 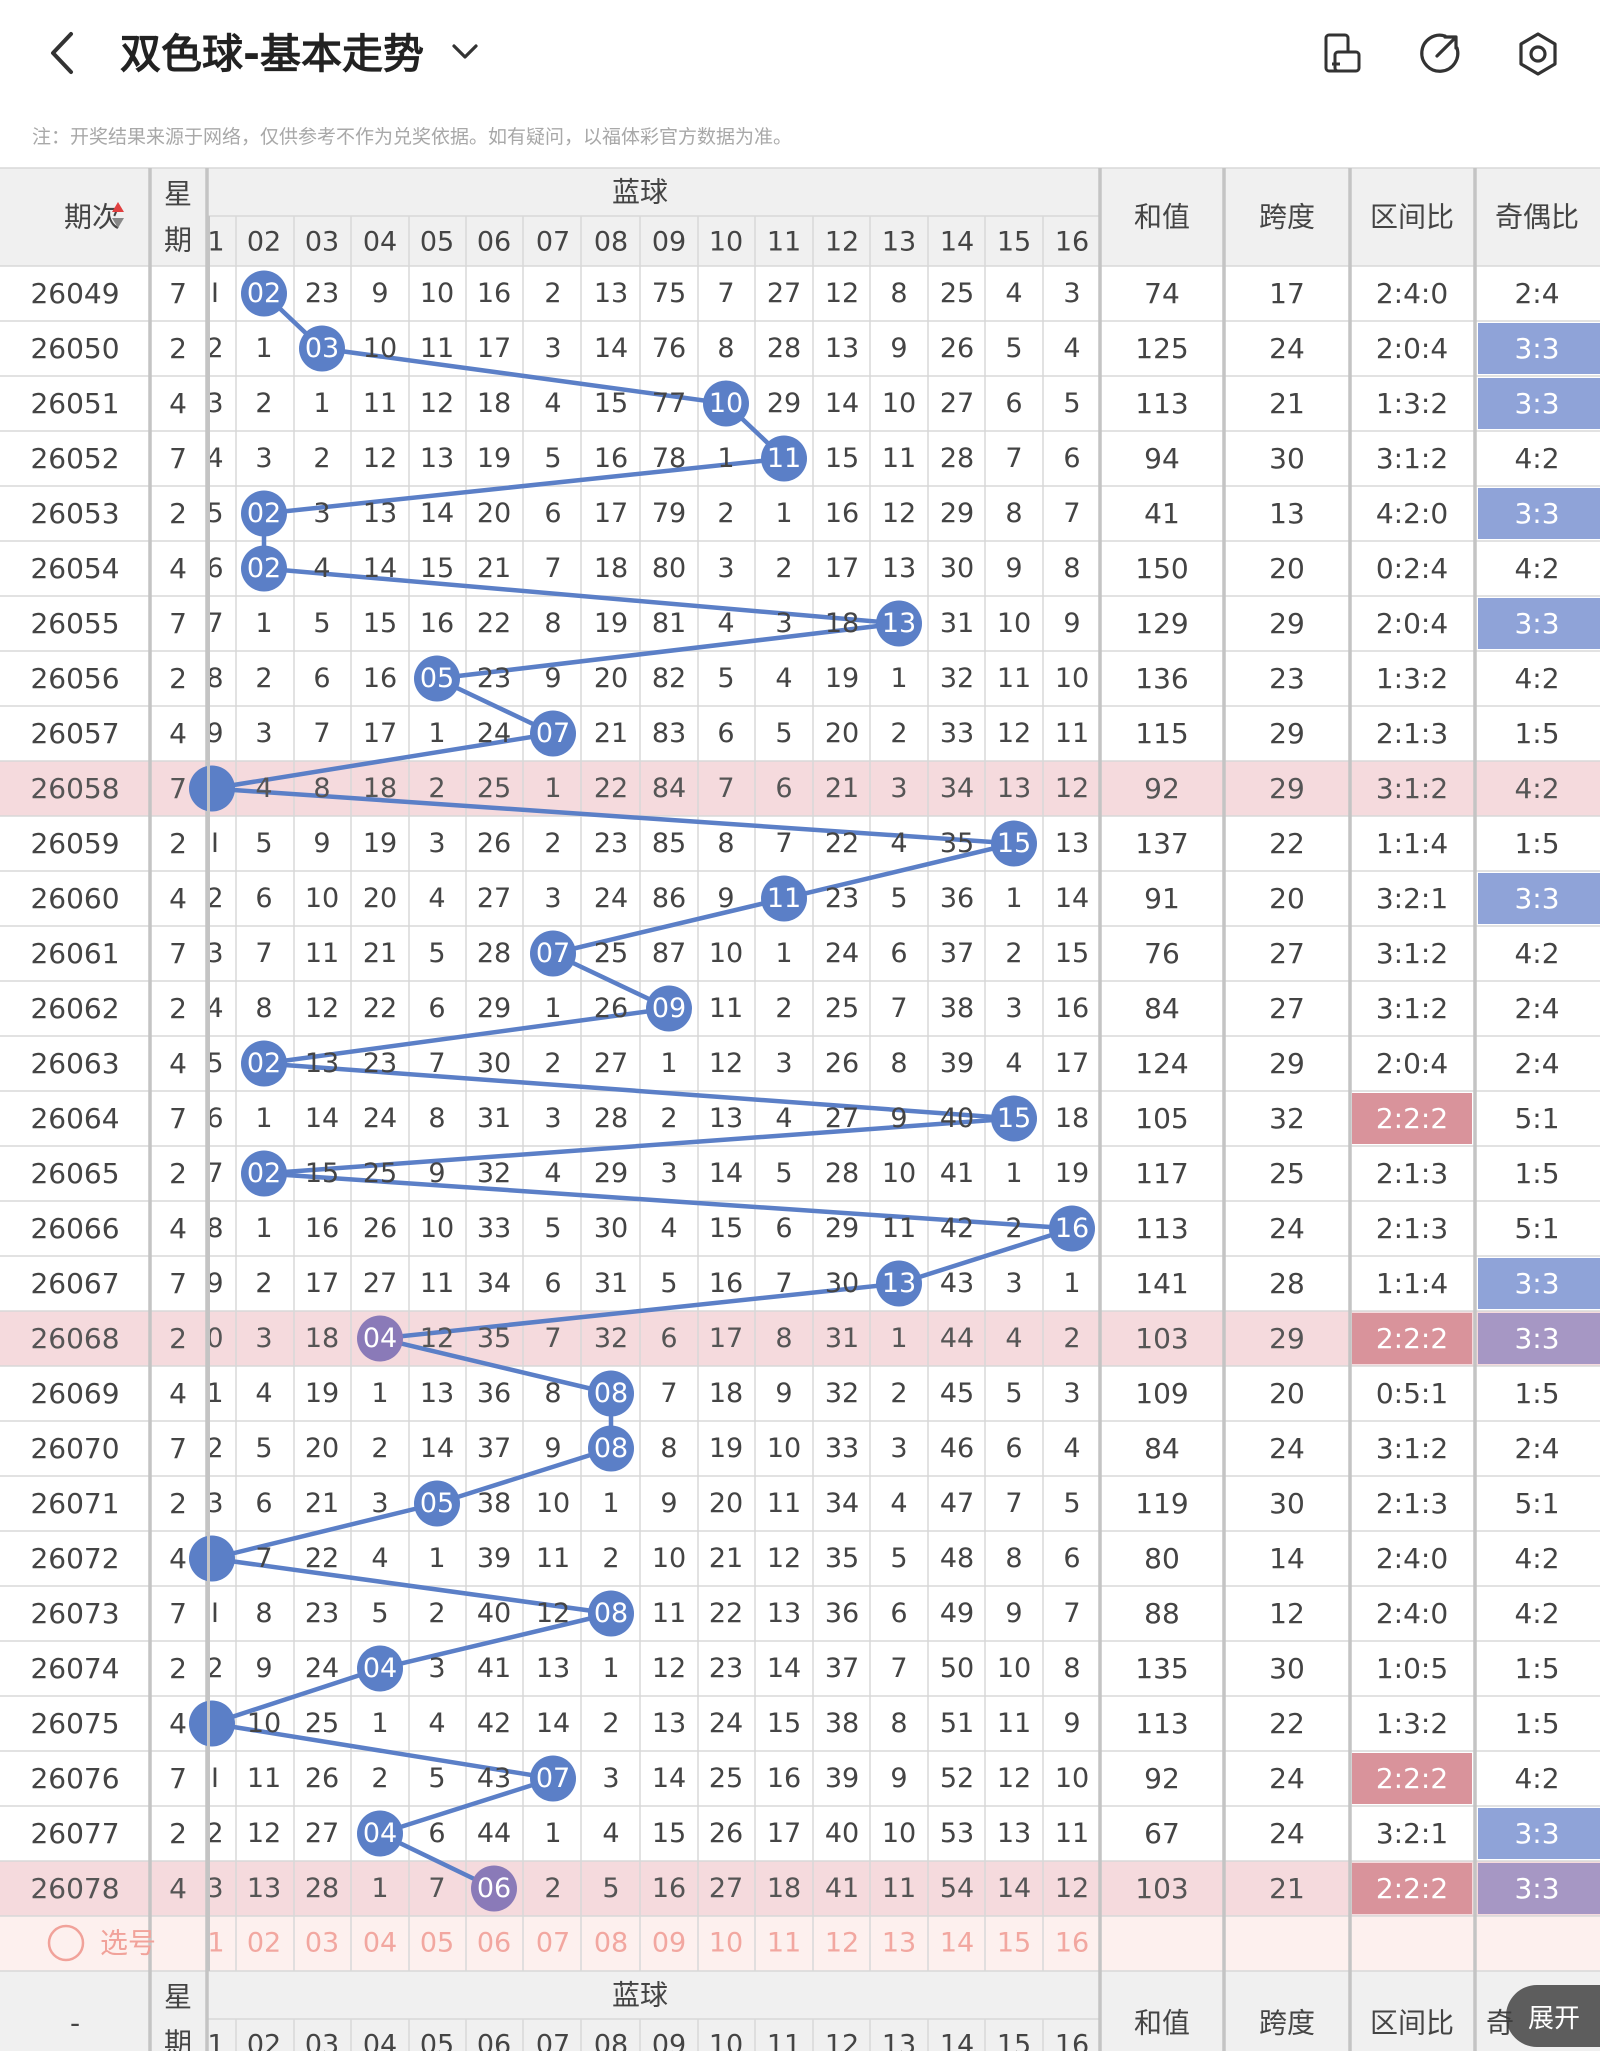 What do you see at coordinates (1287, 348) in the screenshot?
I see `span-cell: 24` at bounding box center [1287, 348].